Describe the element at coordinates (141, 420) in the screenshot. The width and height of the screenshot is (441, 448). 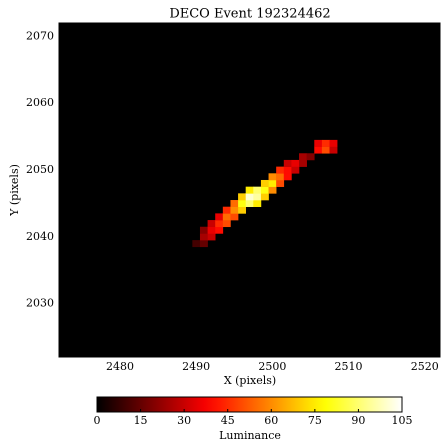
I see `colorbar-tick-label: 15` at that location.